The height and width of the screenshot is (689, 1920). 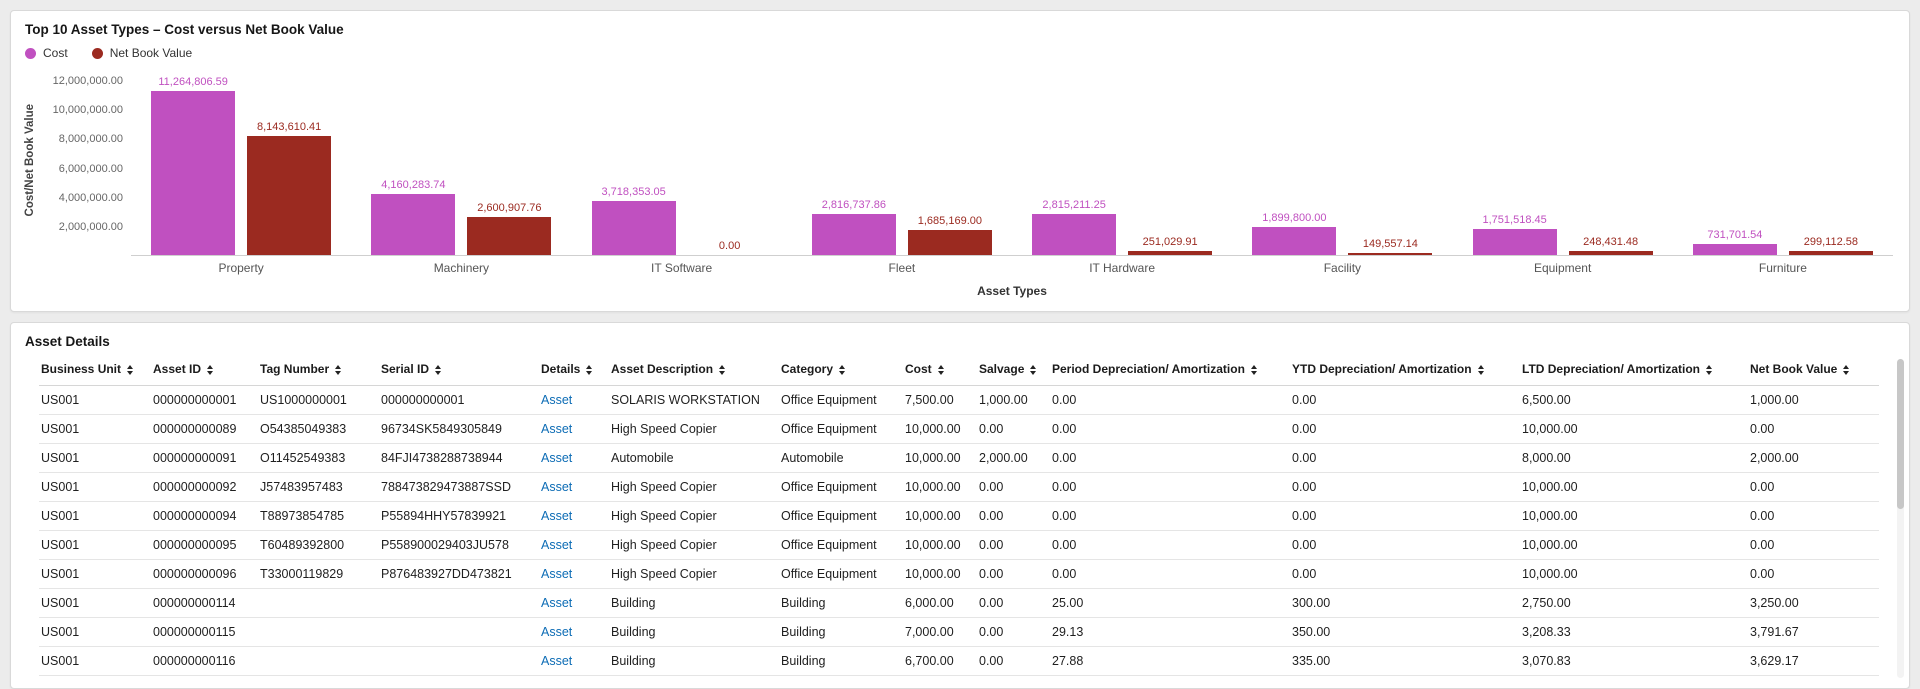 I want to click on column-header-category: Category, so click(x=843, y=369).